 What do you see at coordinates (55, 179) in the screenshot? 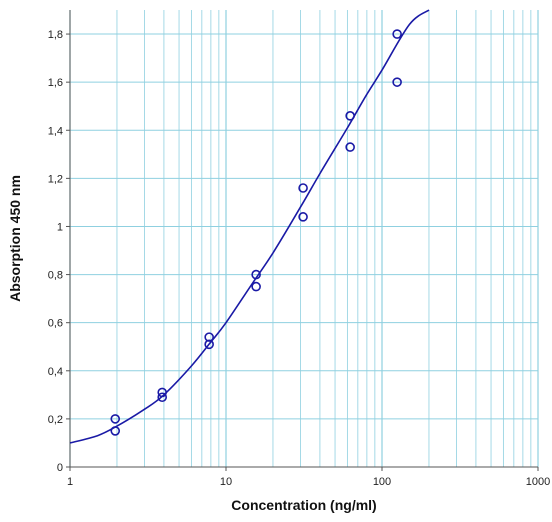
I see `y-tick-label: 1,2` at bounding box center [55, 179].